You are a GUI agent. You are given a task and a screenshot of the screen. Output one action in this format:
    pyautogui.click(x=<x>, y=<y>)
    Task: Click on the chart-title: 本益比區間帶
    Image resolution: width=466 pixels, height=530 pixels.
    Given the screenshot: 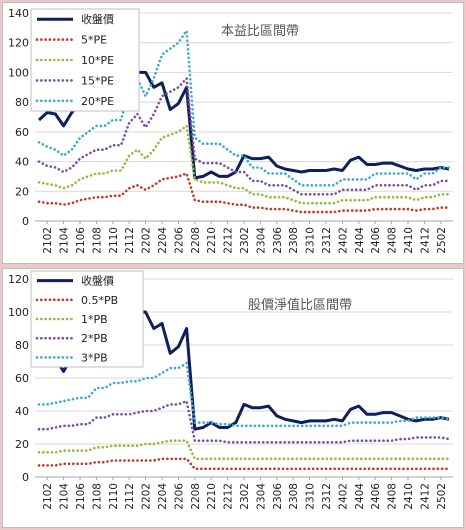 What is the action you would take?
    pyautogui.click(x=260, y=31)
    